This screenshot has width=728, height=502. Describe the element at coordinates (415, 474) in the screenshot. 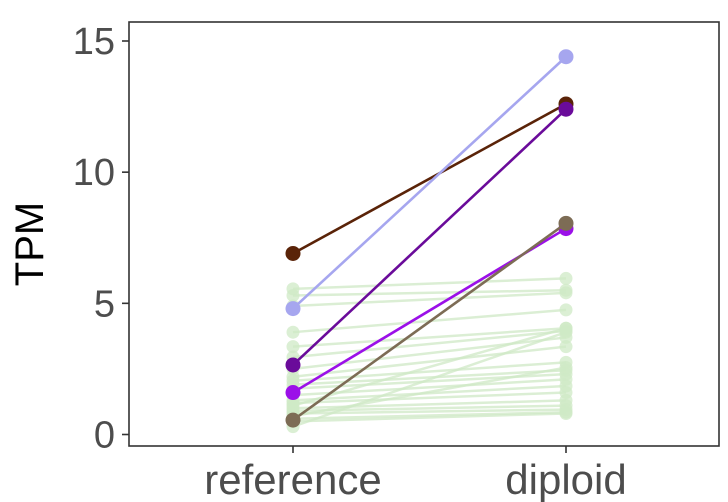

I see `x-axis: reference diploid` at that location.